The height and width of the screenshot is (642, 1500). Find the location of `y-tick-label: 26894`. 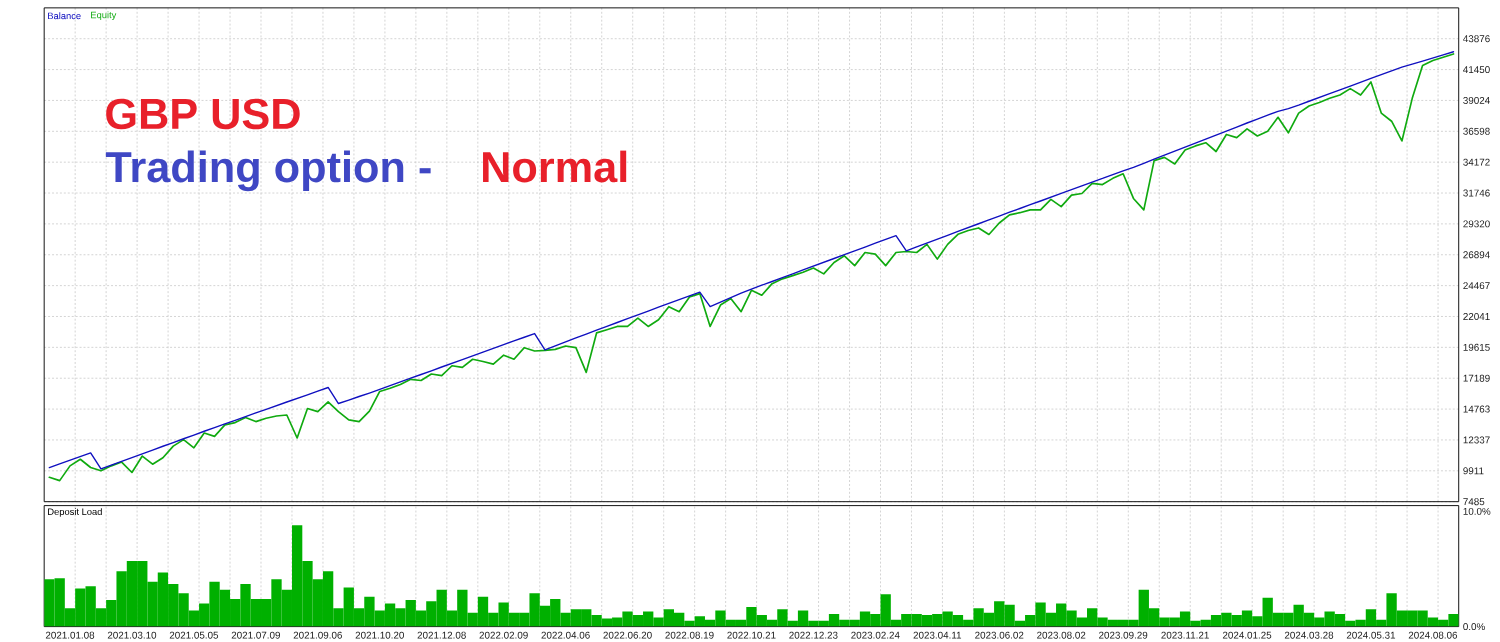

y-tick-label: 26894 is located at coordinates (1476, 255).